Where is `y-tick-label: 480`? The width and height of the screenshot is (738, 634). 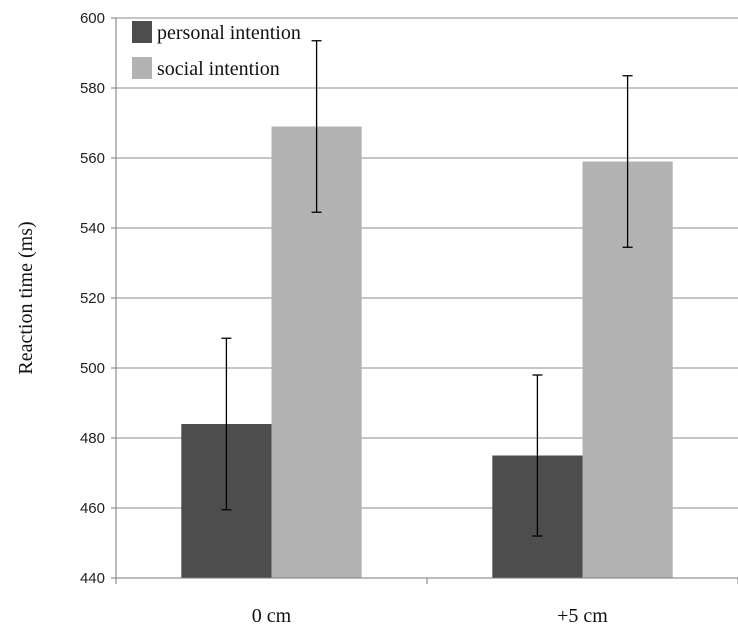 y-tick-label: 480 is located at coordinates (92, 438).